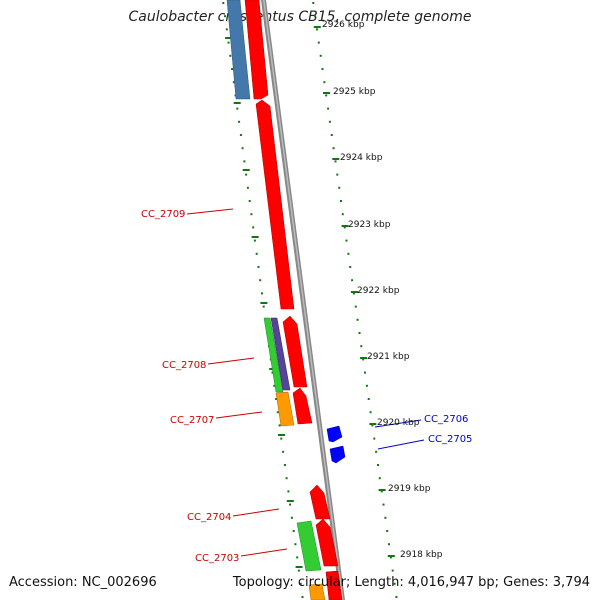 This screenshot has width=600, height=600. What do you see at coordinates (337, 454) in the screenshot?
I see `gene-cc2705` at bounding box center [337, 454].